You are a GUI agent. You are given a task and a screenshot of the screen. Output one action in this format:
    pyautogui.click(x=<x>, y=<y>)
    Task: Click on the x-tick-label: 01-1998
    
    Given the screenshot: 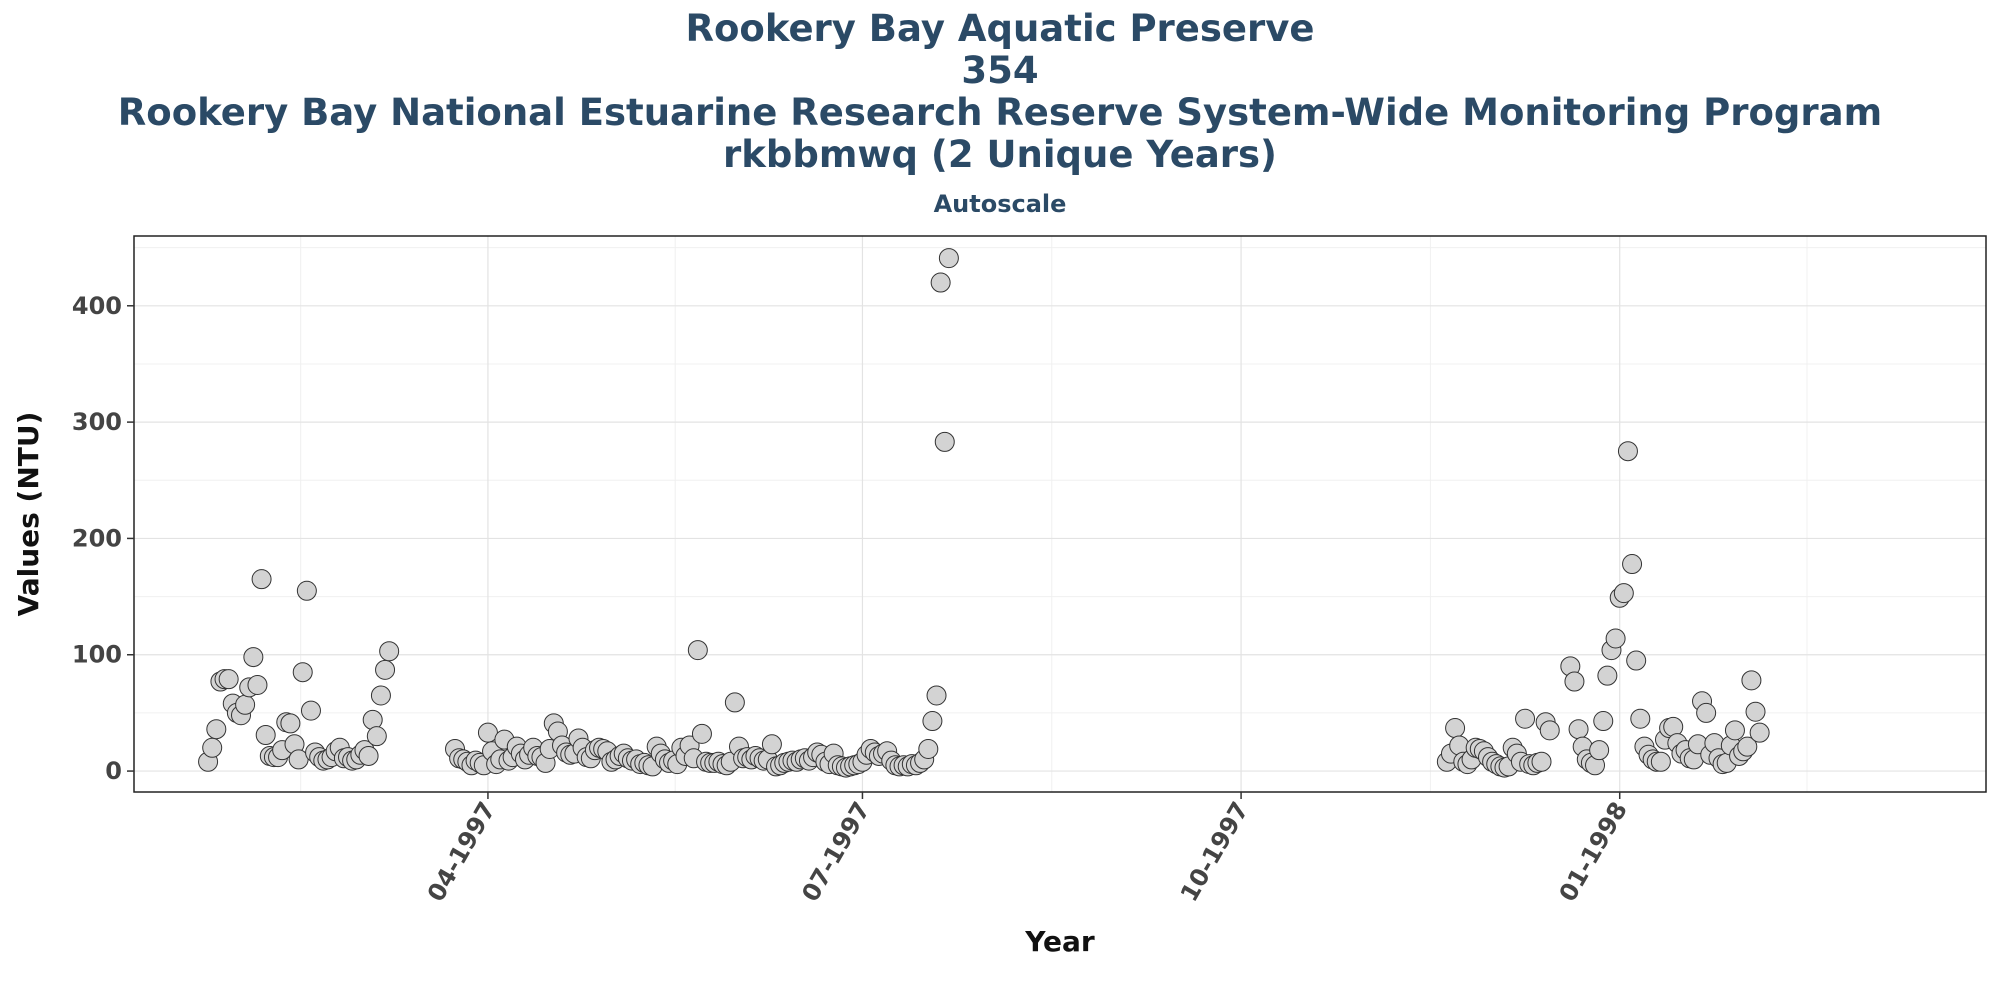 What is the action you would take?
    pyautogui.click(x=1593, y=851)
    